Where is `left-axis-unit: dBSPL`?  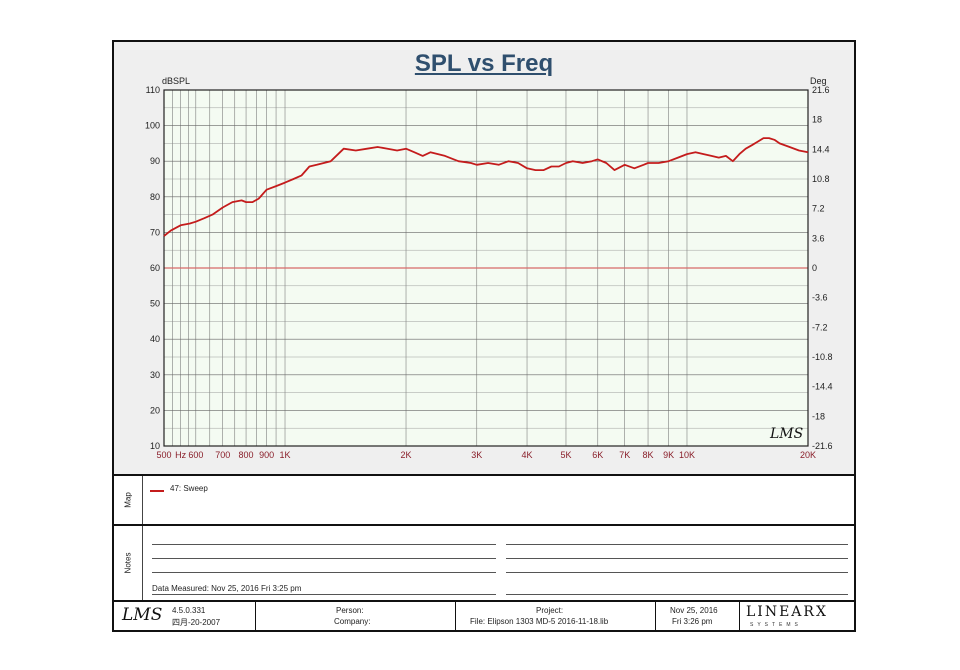
left-axis-unit: dBSPL is located at coordinates (176, 81).